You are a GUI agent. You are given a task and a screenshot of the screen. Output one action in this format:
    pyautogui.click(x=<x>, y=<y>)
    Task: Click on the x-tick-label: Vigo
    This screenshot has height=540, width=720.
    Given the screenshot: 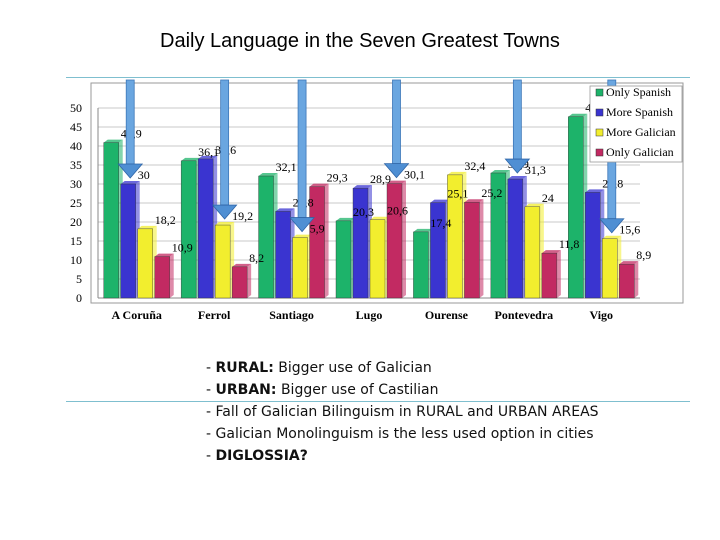 What is the action you would take?
    pyautogui.click(x=602, y=315)
    